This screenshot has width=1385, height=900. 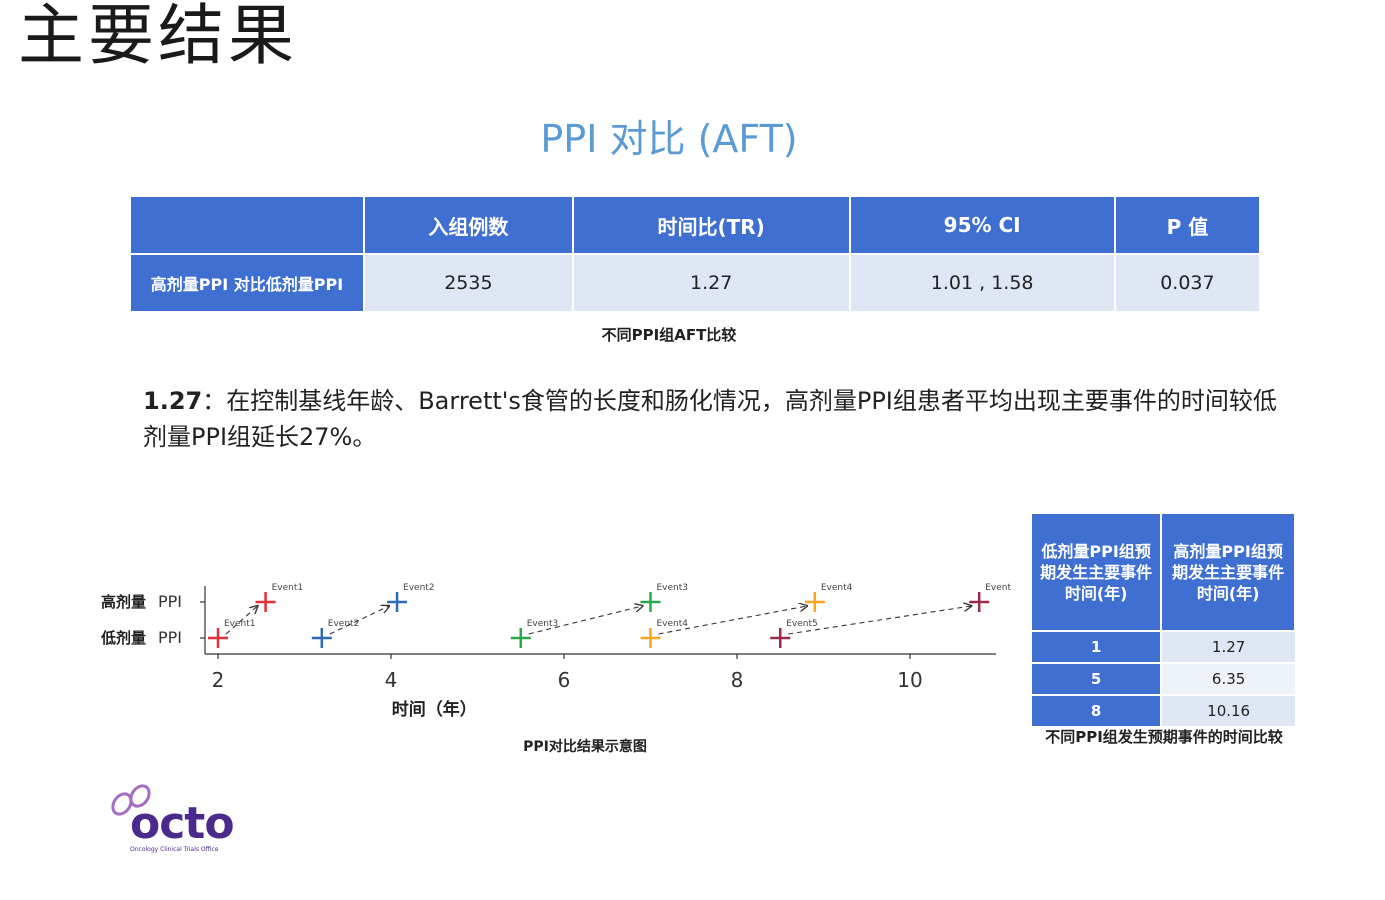 I want to click on logo-subtext: Oncology Clinical Trials Office, so click(x=174, y=849).